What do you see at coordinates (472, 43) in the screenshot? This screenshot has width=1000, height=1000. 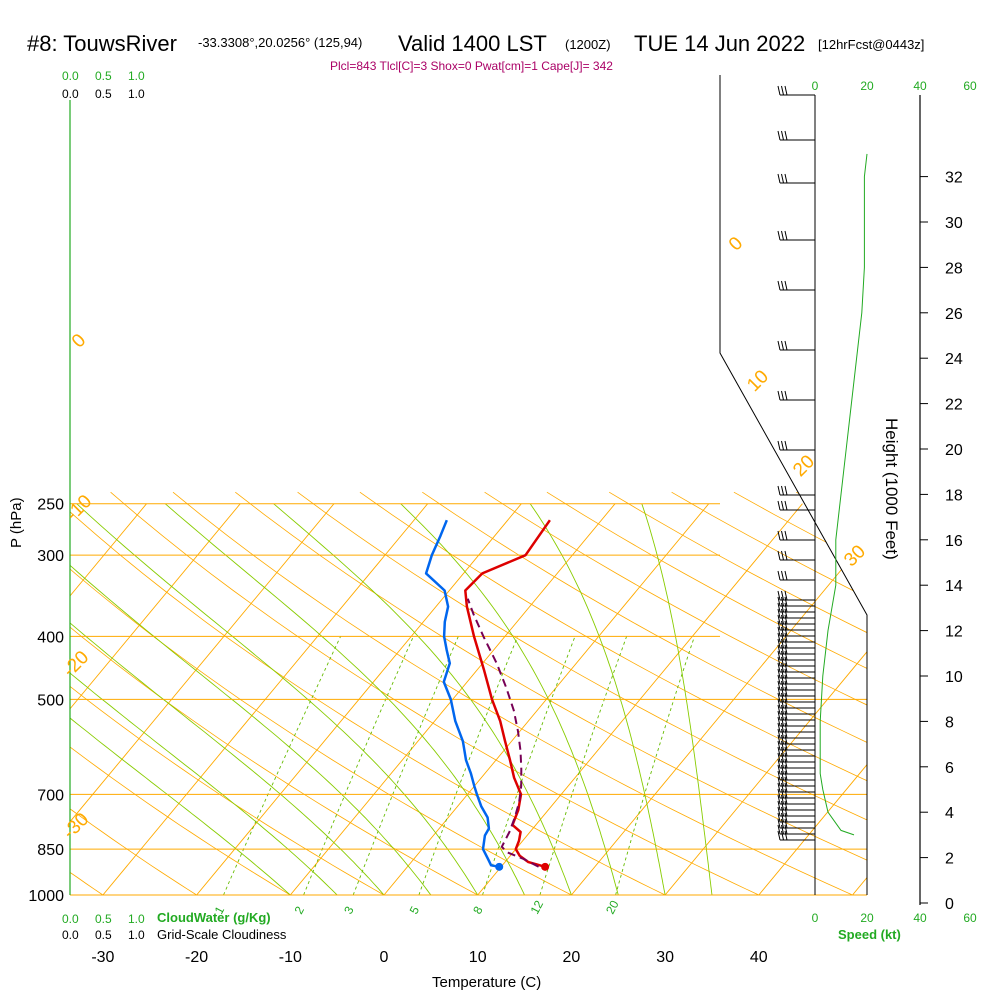 I see `valid-time: Valid 1400 LST` at bounding box center [472, 43].